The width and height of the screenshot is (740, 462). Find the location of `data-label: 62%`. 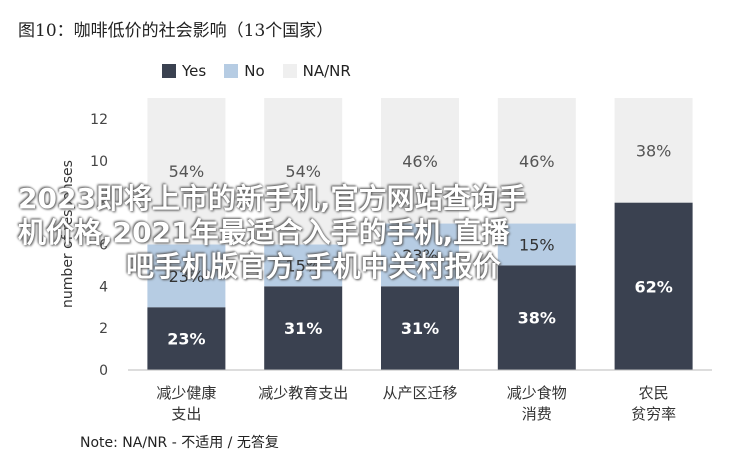

data-label: 62% is located at coordinates (653, 286).